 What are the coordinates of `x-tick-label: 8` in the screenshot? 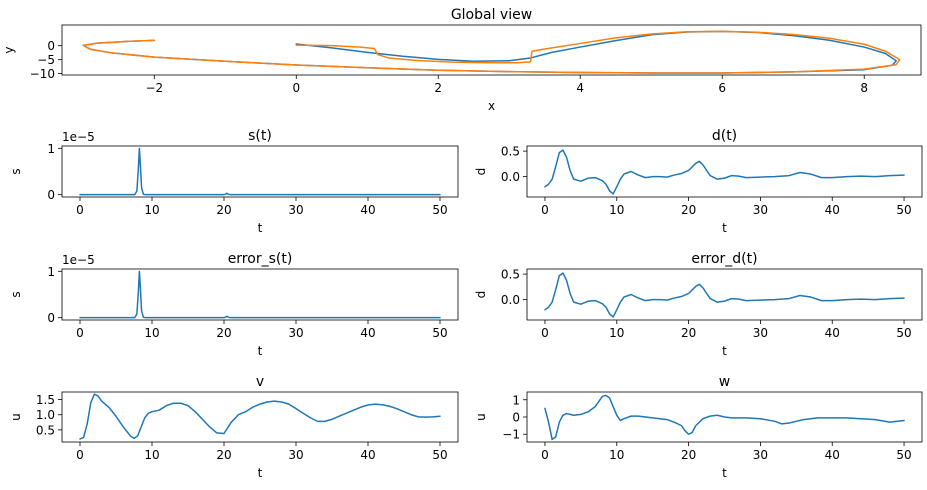 It's located at (864, 88).